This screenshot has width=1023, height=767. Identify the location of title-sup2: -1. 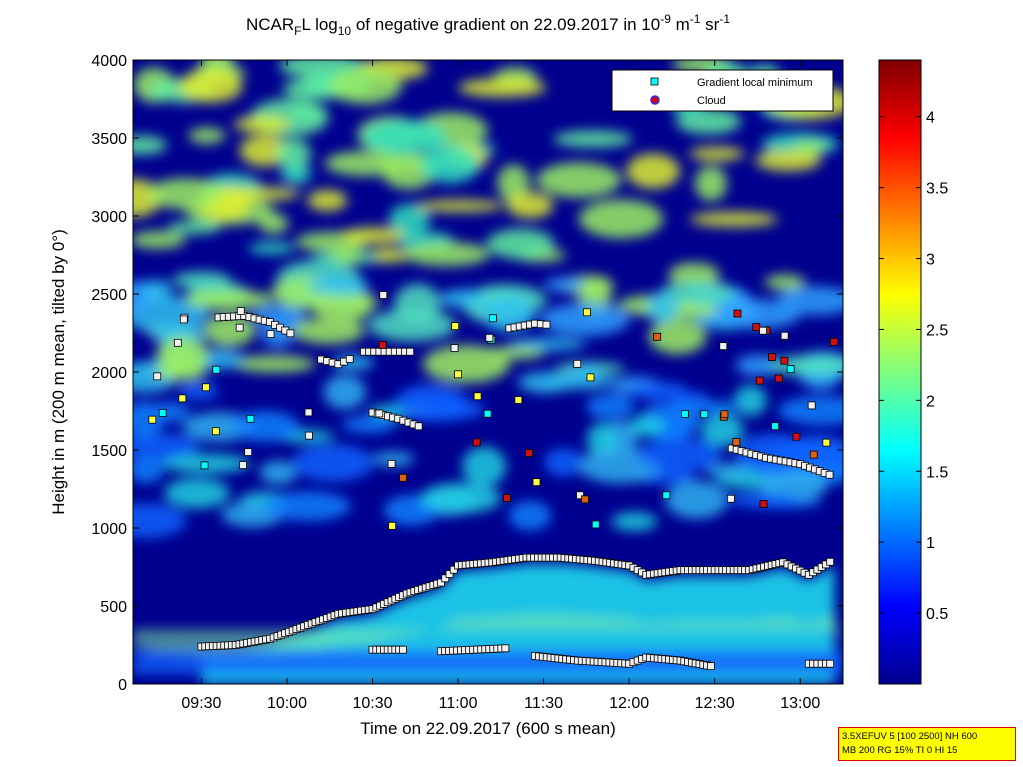
(695, 19).